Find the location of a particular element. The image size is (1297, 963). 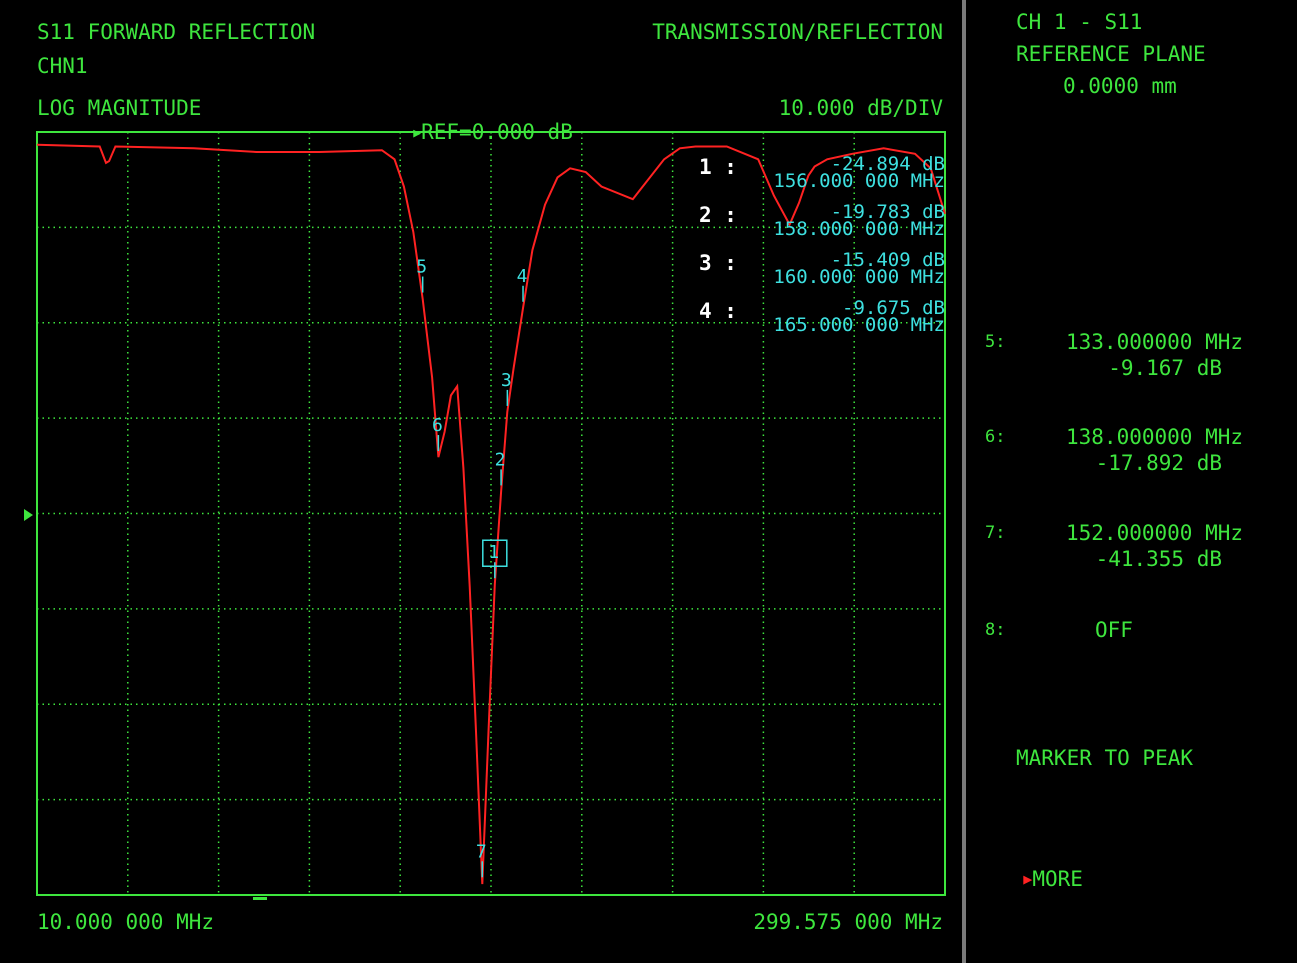

more-button: ▶MORE is located at coordinates (1040, 867).